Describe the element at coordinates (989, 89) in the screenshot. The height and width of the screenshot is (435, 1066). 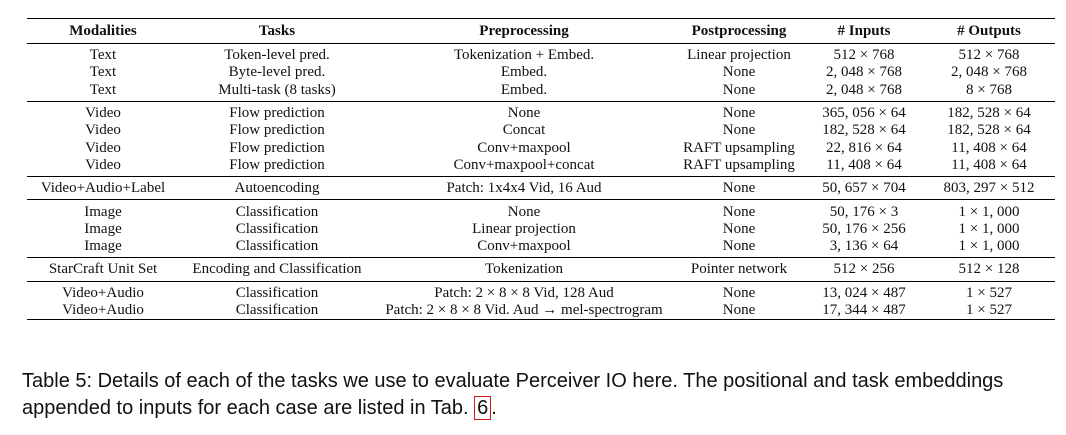
I see `outputs-cell: 8 × 768` at that location.